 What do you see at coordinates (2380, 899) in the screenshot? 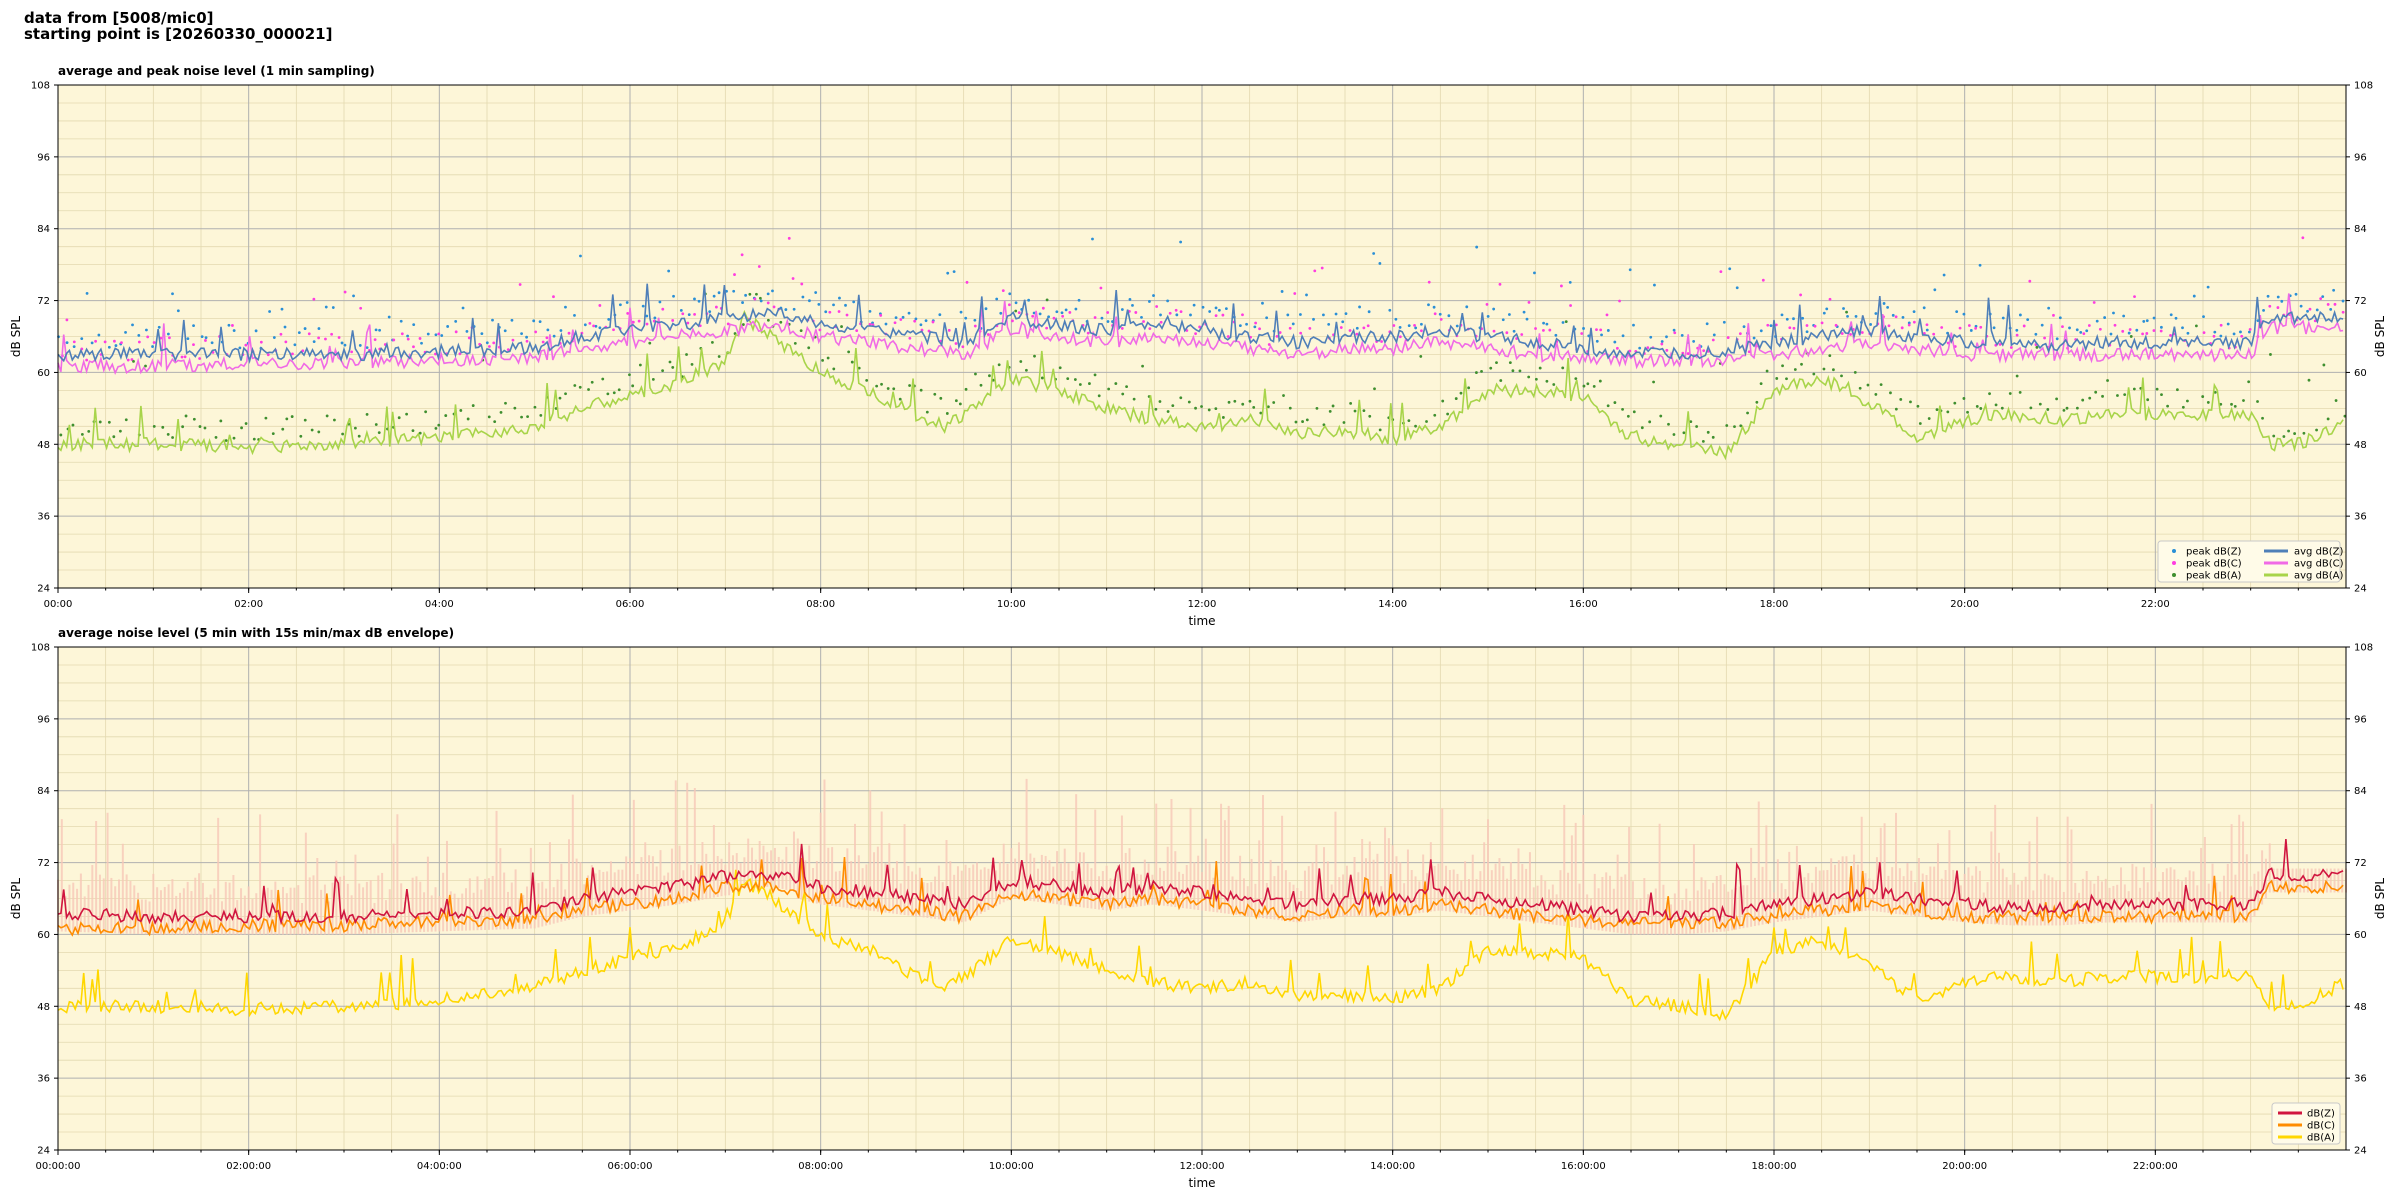
I see `chart2-ylabel-right: dB SPL` at bounding box center [2380, 899].